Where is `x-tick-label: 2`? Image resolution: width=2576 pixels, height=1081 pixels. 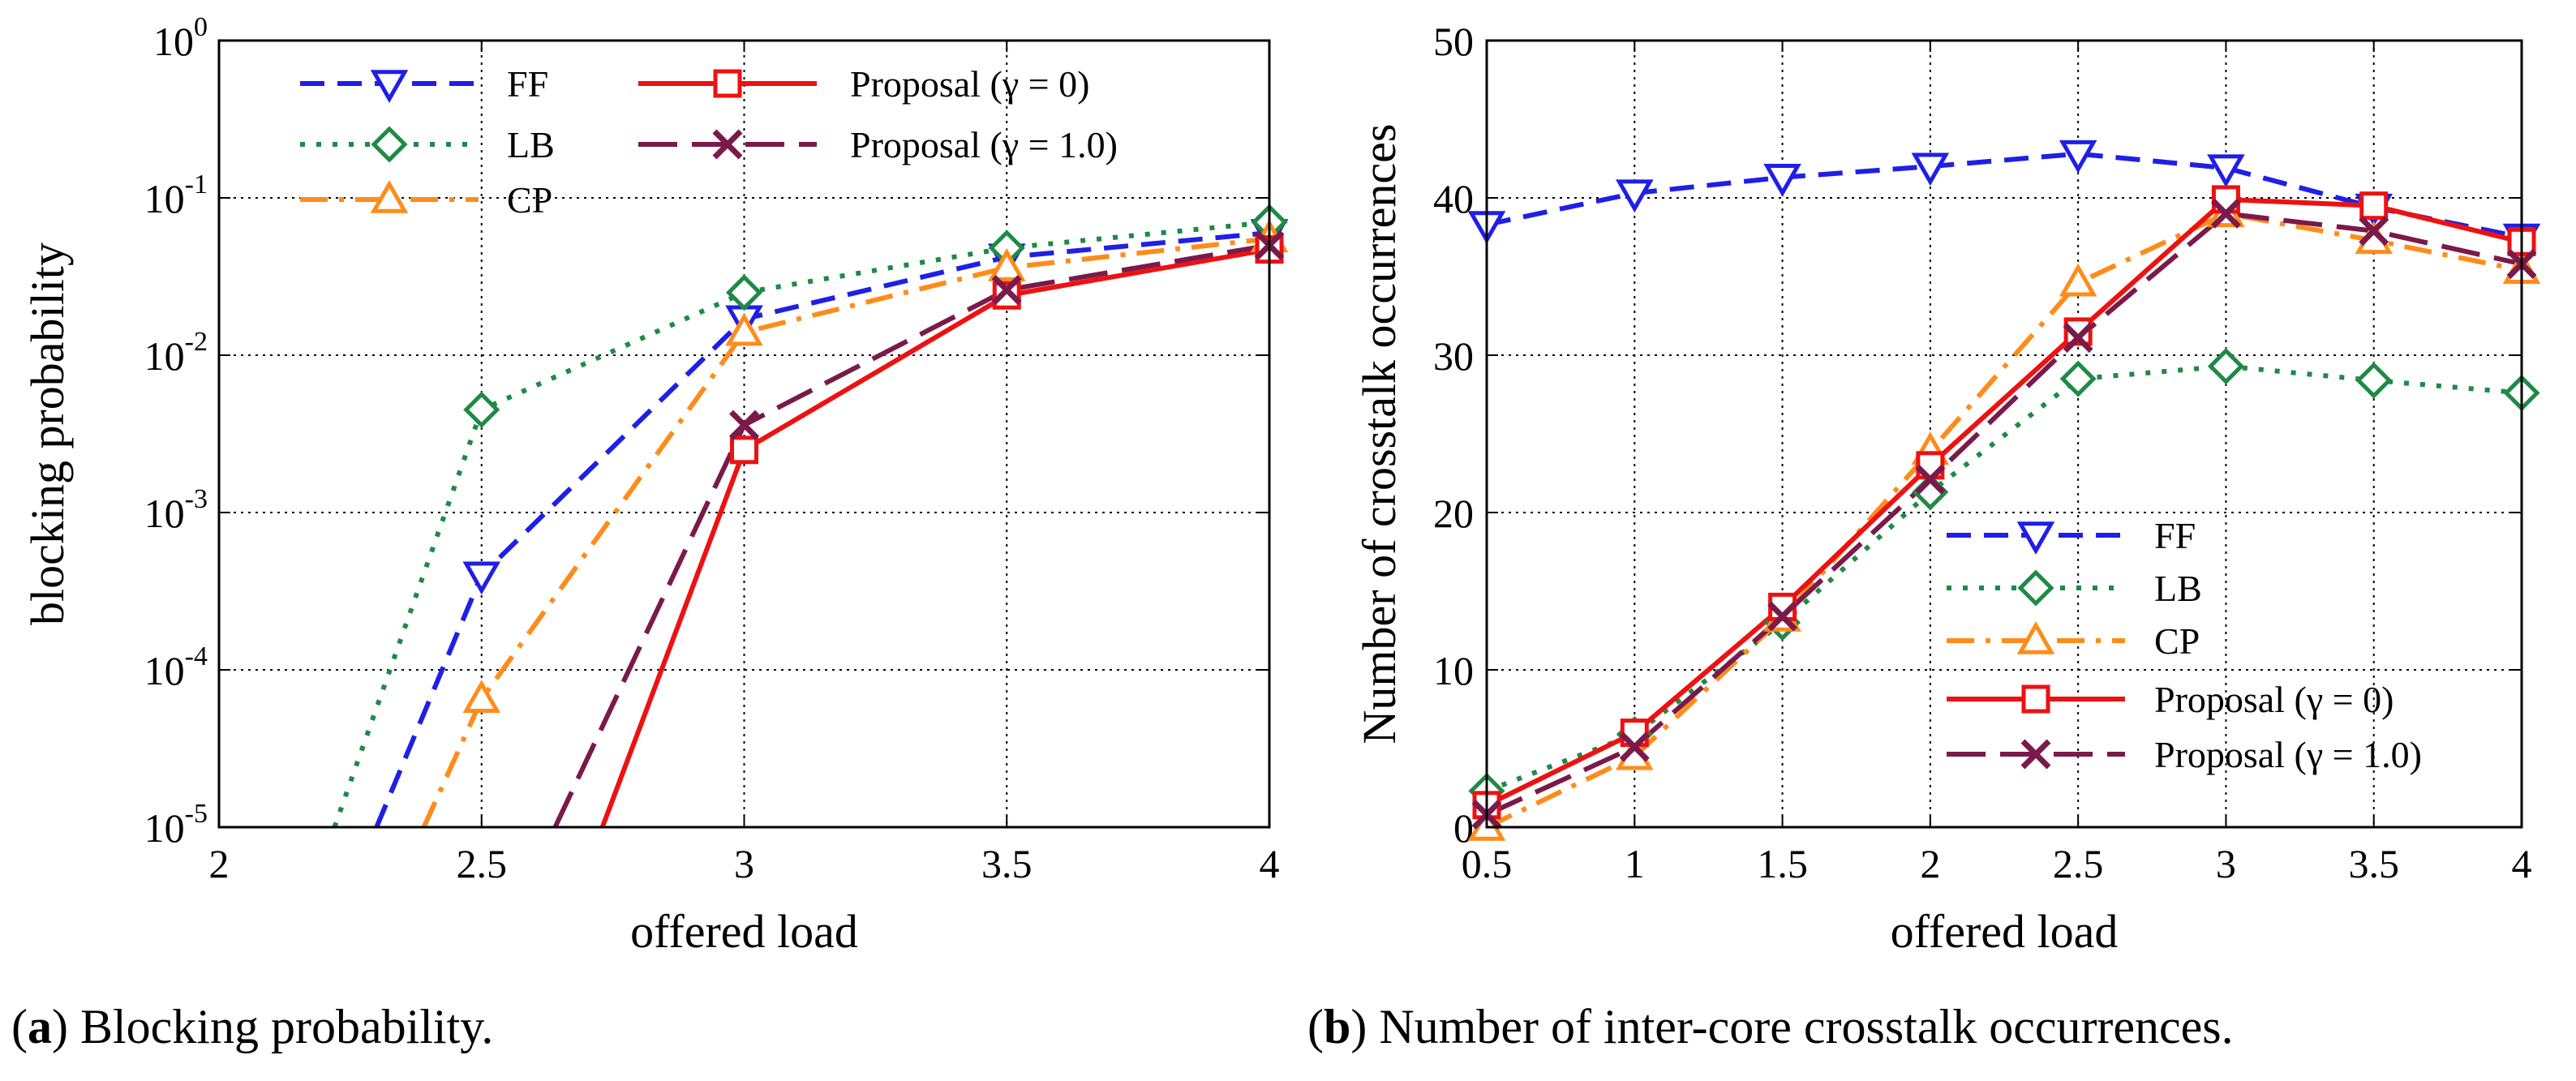
x-tick-label: 2 is located at coordinates (1930, 864).